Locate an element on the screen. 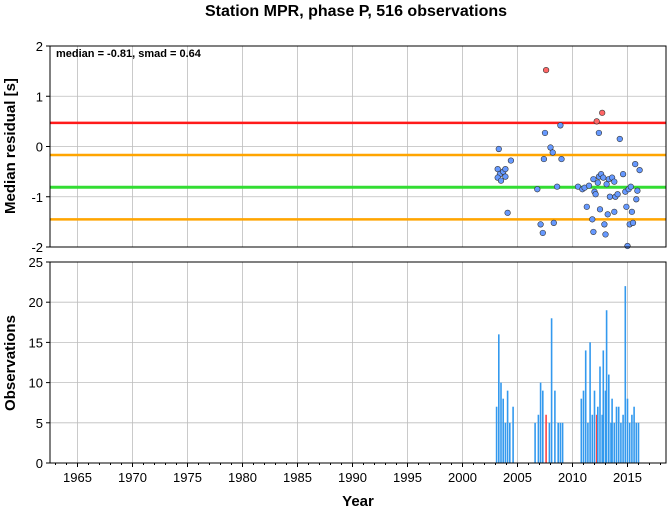 The image size is (669, 511). chart-title: Station MPR, phase P, 516 observations is located at coordinates (356, 11).